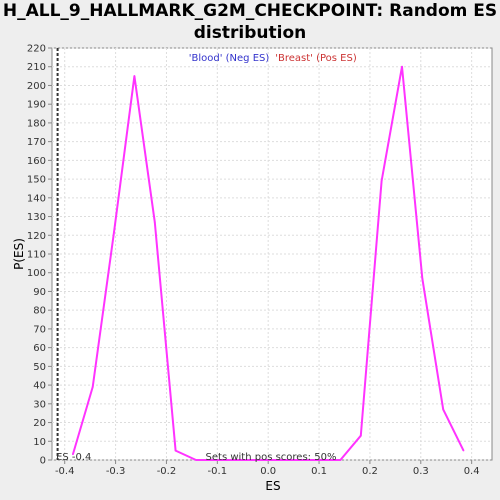 The width and height of the screenshot is (500, 500). Describe the element at coordinates (39, 329) in the screenshot. I see `y-tick-label: 70` at that location.